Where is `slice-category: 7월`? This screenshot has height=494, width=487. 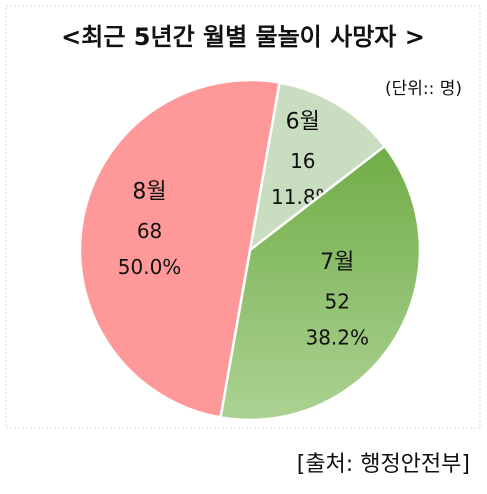
slice-category: 7월 is located at coordinates (337, 262).